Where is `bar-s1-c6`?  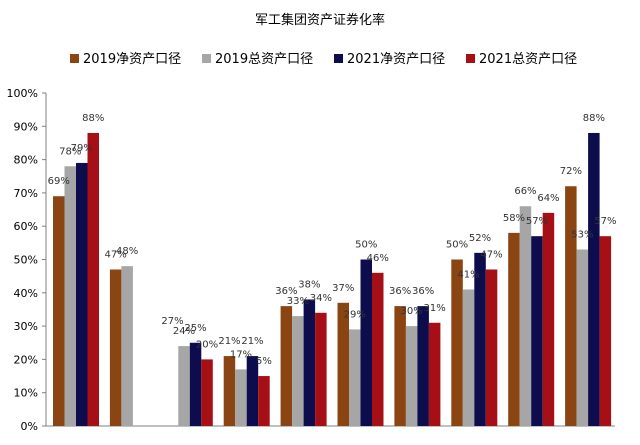
bar-s1-c6 is located at coordinates (343, 364).